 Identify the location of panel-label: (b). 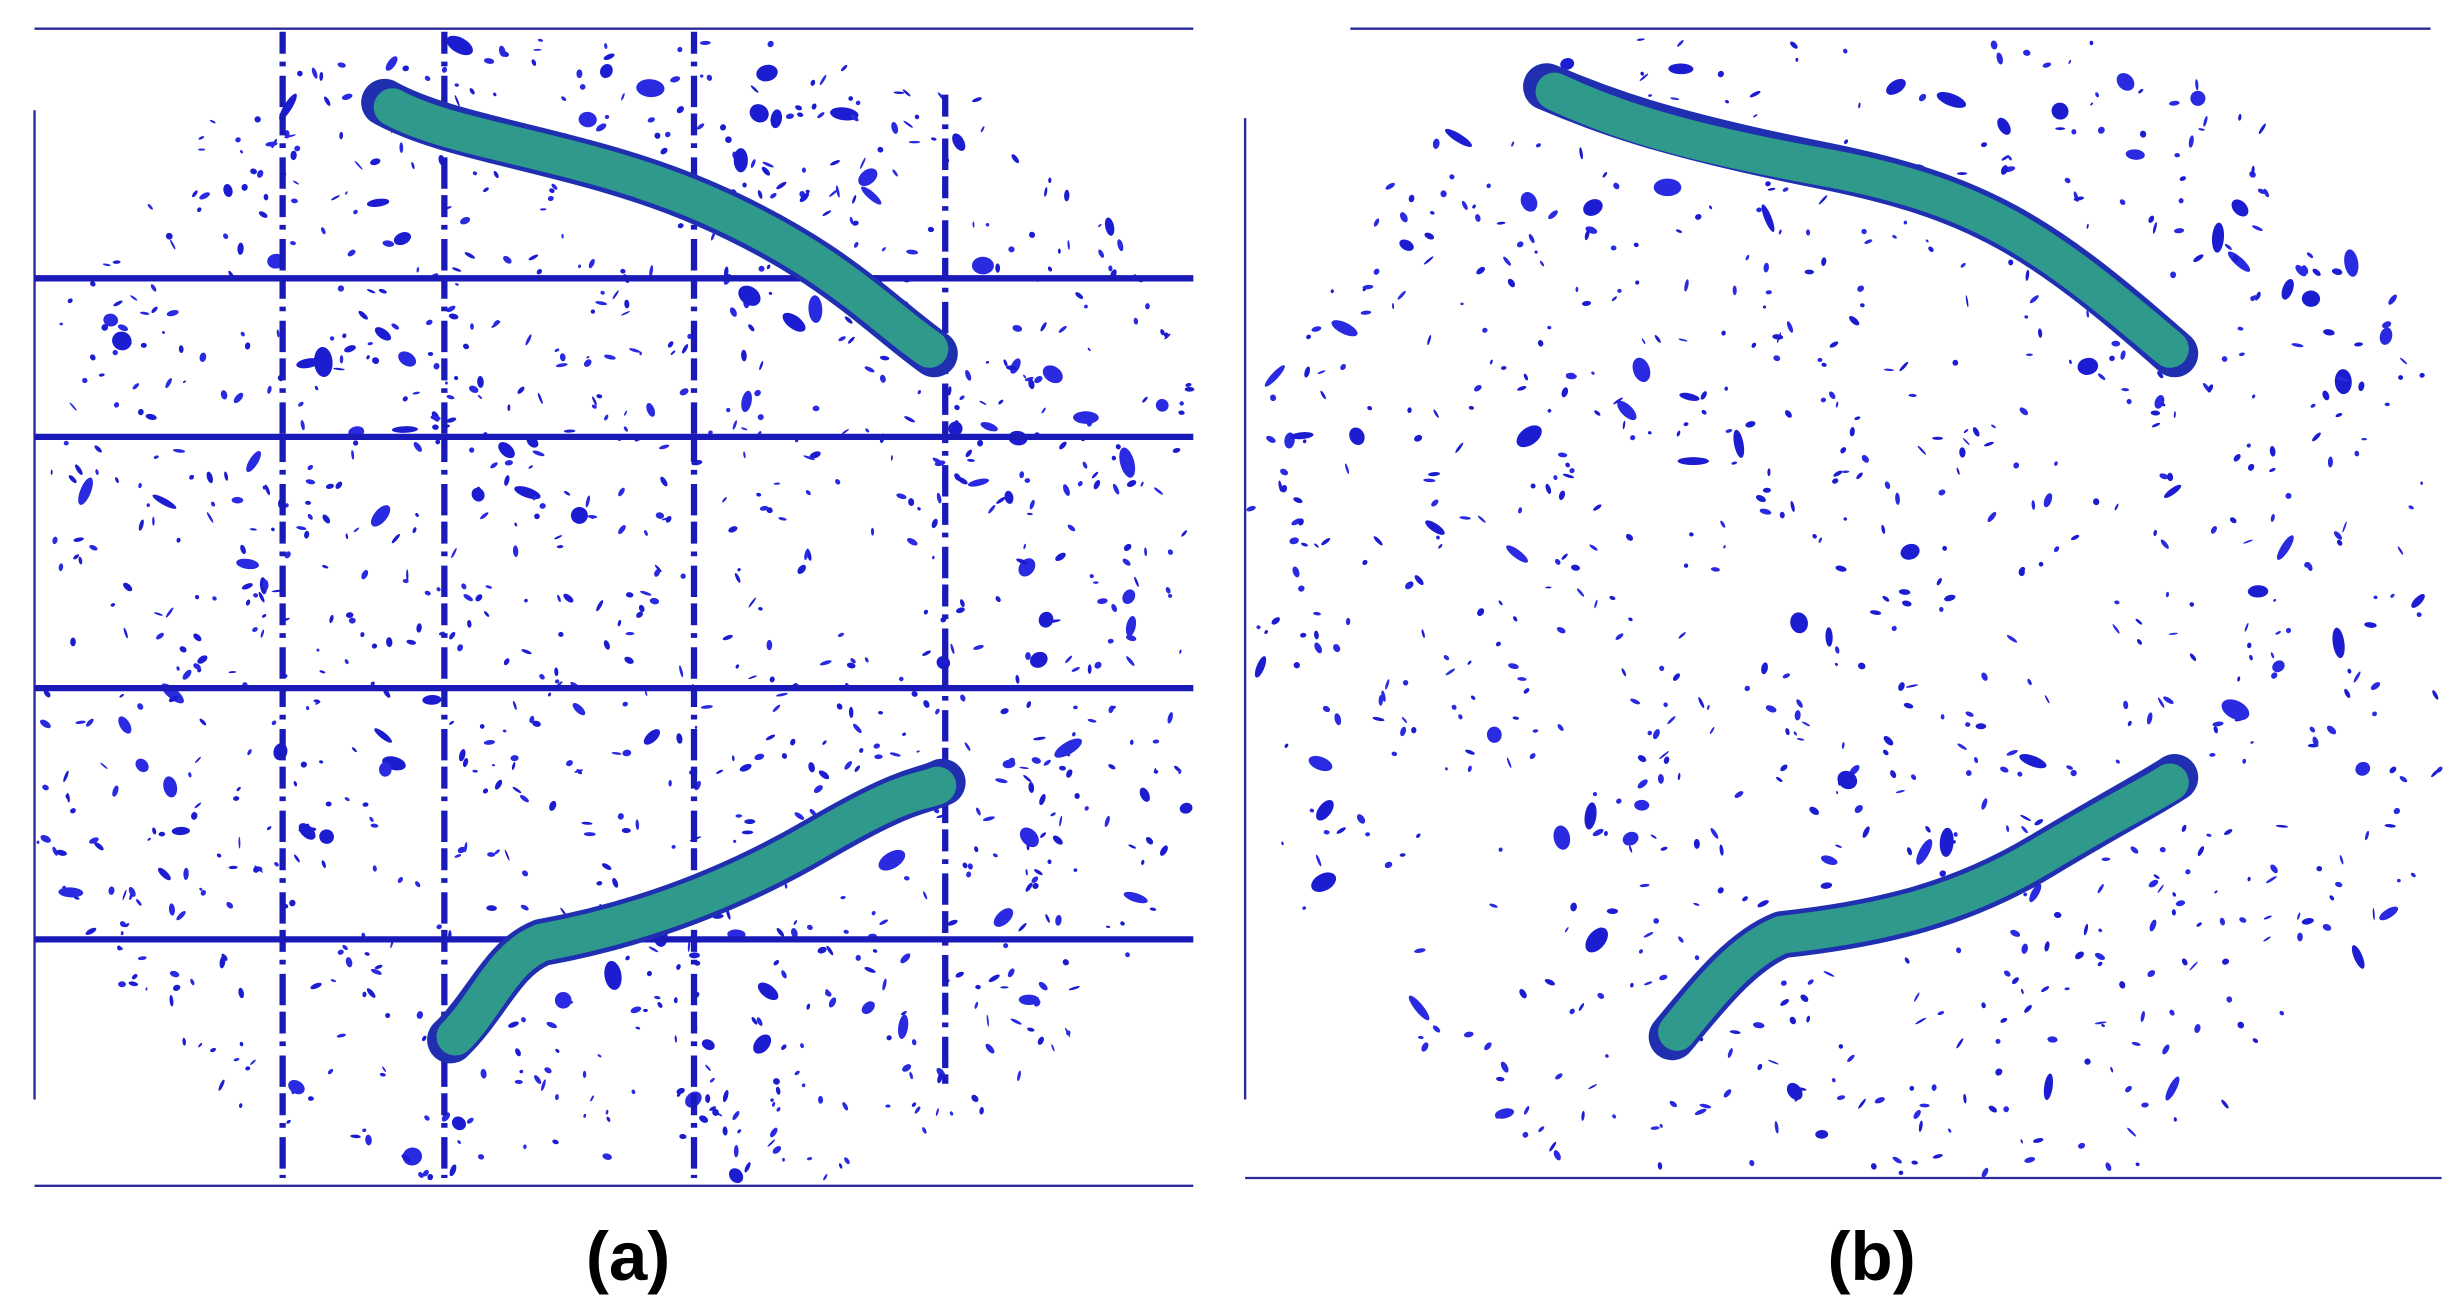
(1872, 1256).